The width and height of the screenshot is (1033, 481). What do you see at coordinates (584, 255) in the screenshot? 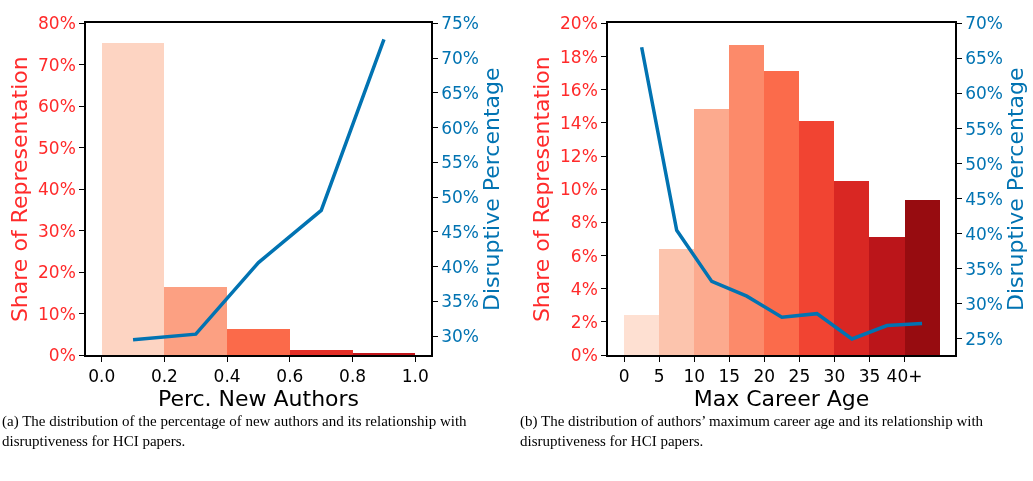
I see `y-tick-label: 6%` at bounding box center [584, 255].